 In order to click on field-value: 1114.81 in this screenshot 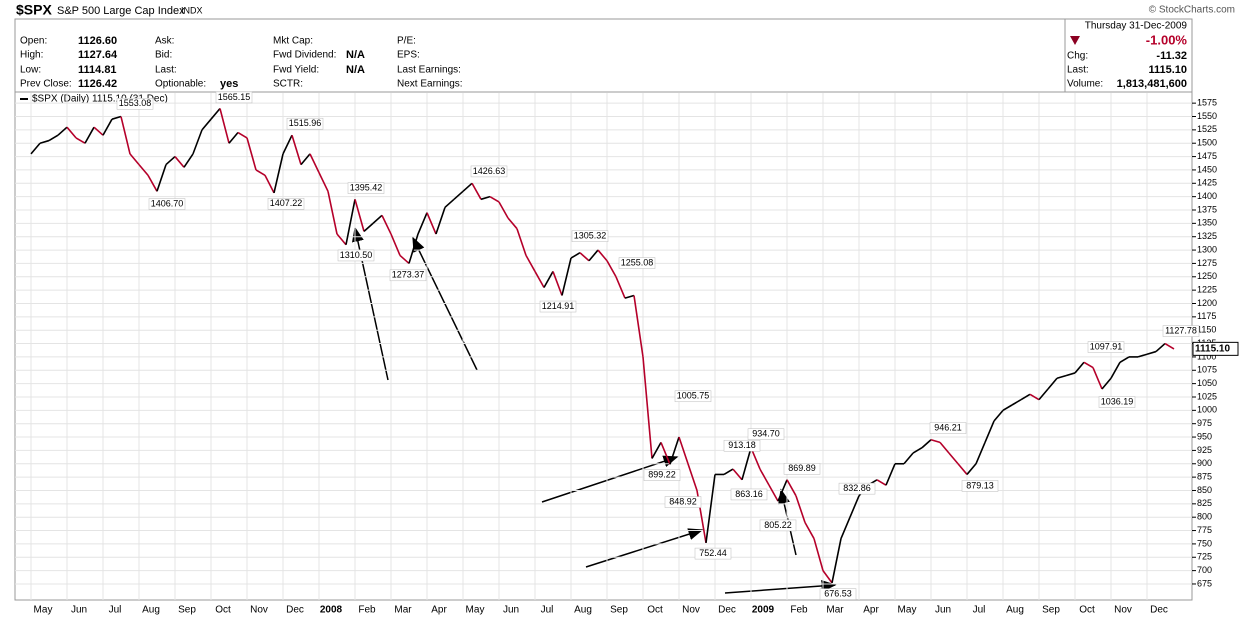, I will do `click(97, 70)`.